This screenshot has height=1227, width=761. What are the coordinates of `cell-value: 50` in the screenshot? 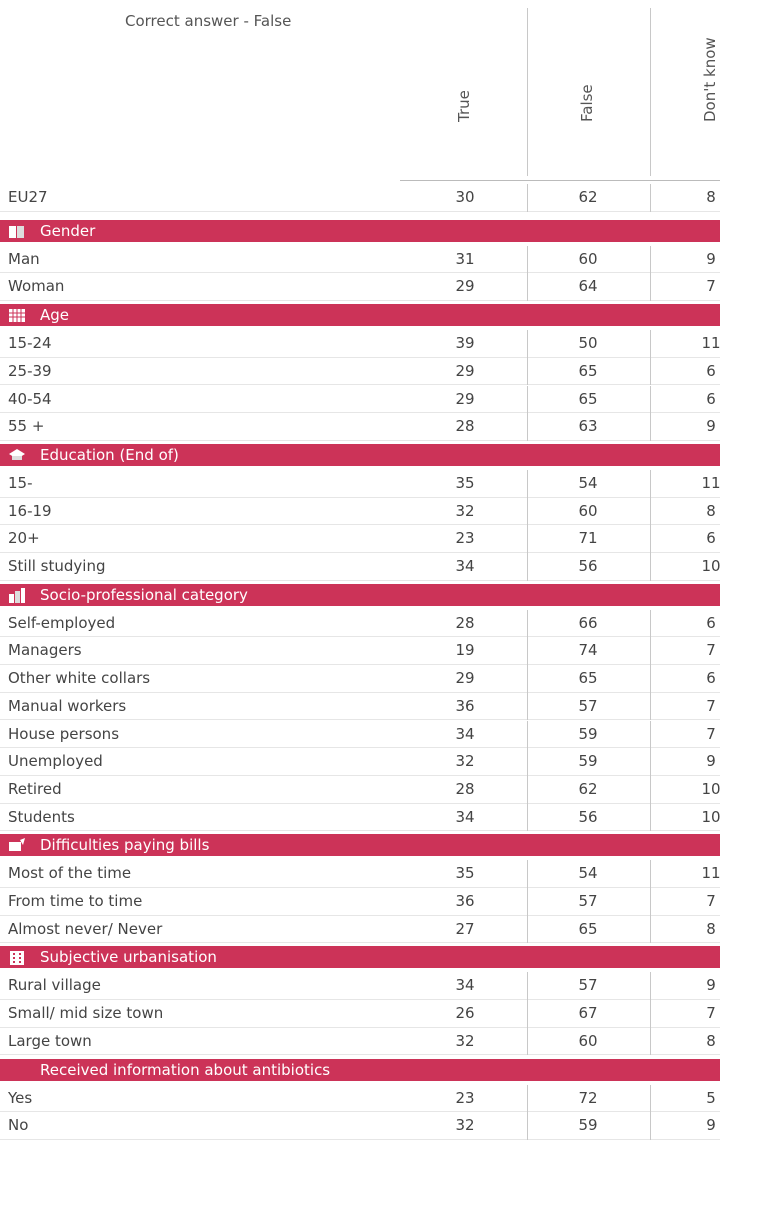 It's located at (588, 343).